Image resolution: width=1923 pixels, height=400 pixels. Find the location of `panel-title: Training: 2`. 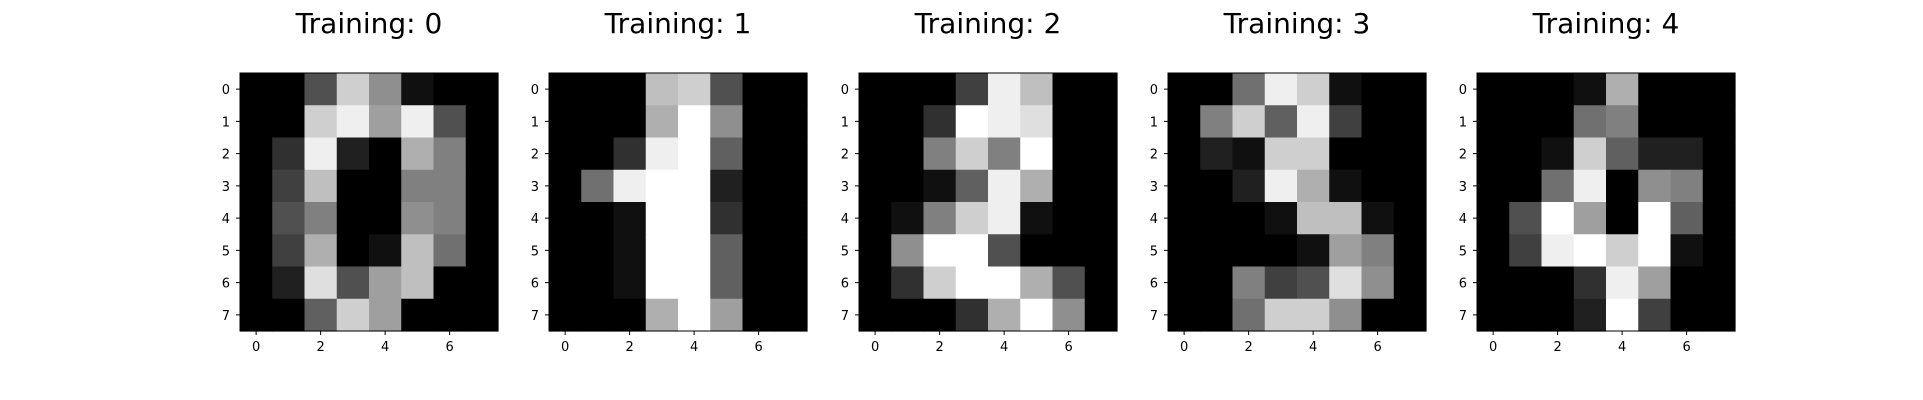

panel-title: Training: 2 is located at coordinates (988, 23).